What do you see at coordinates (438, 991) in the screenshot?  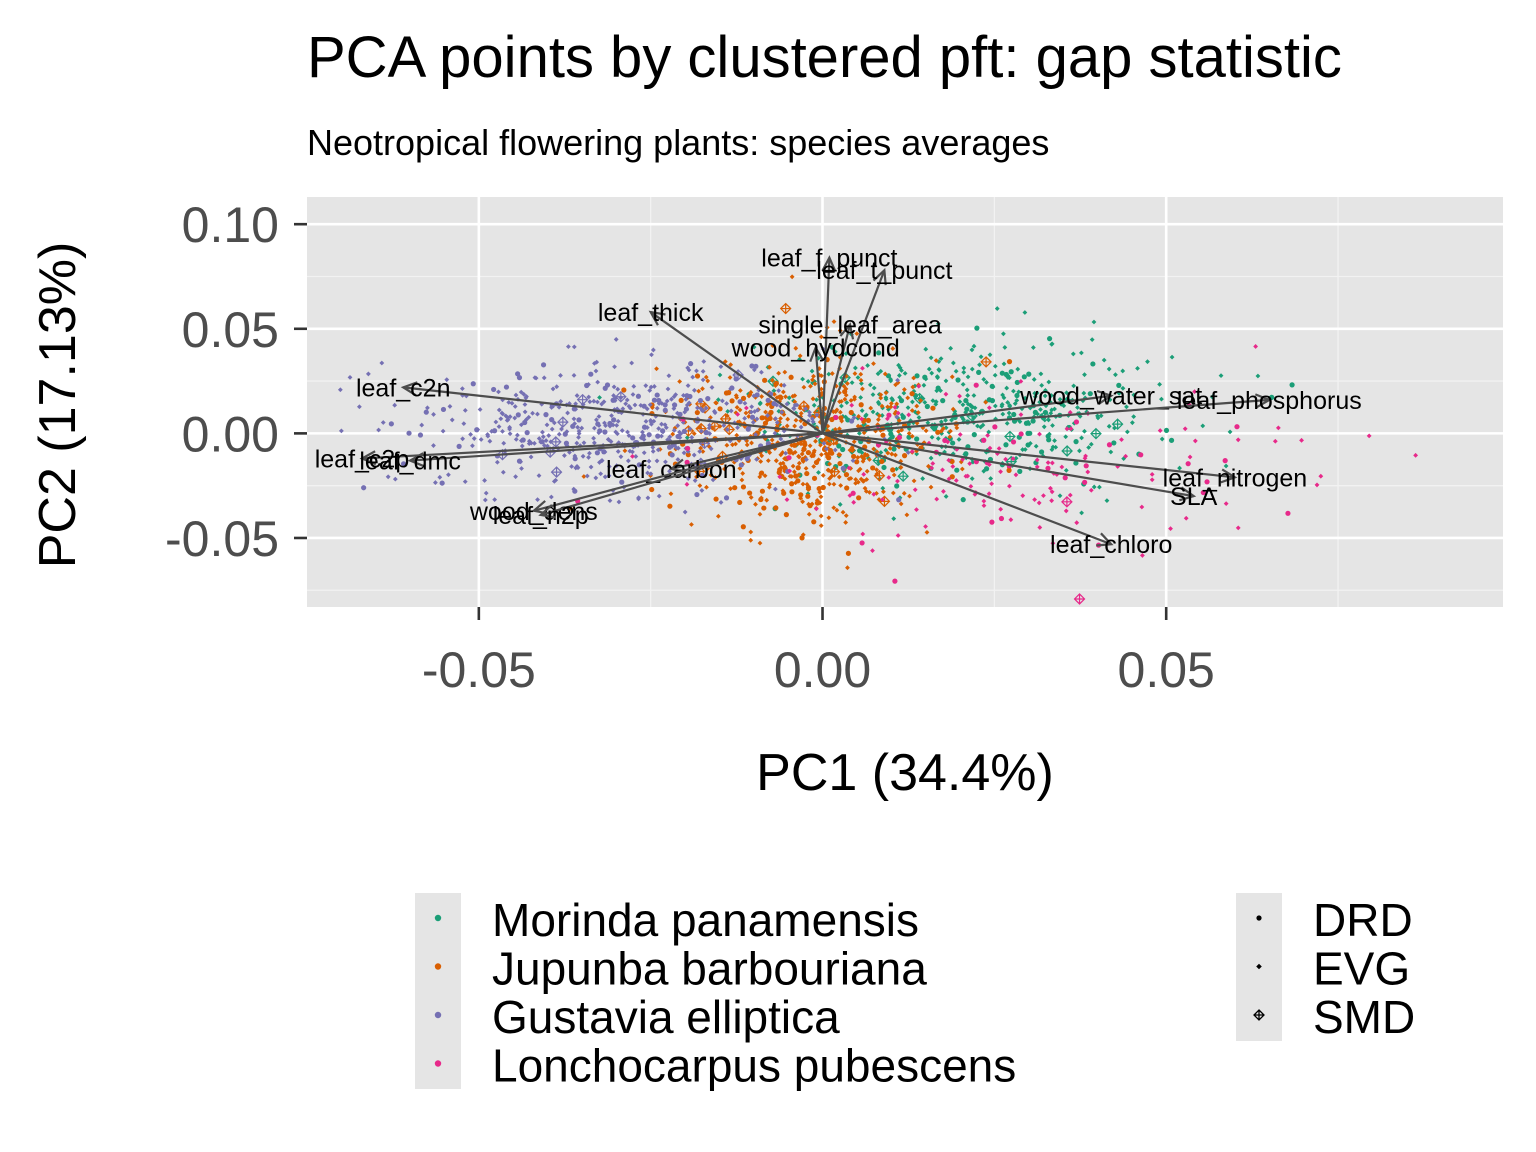 I see `color-legend-keys` at bounding box center [438, 991].